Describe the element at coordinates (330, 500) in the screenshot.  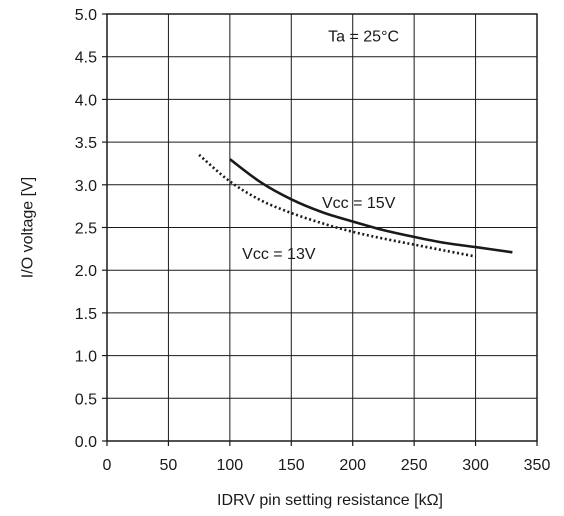
I see `x-axis-title: IDRV pin setting resistance [kΩ]` at that location.